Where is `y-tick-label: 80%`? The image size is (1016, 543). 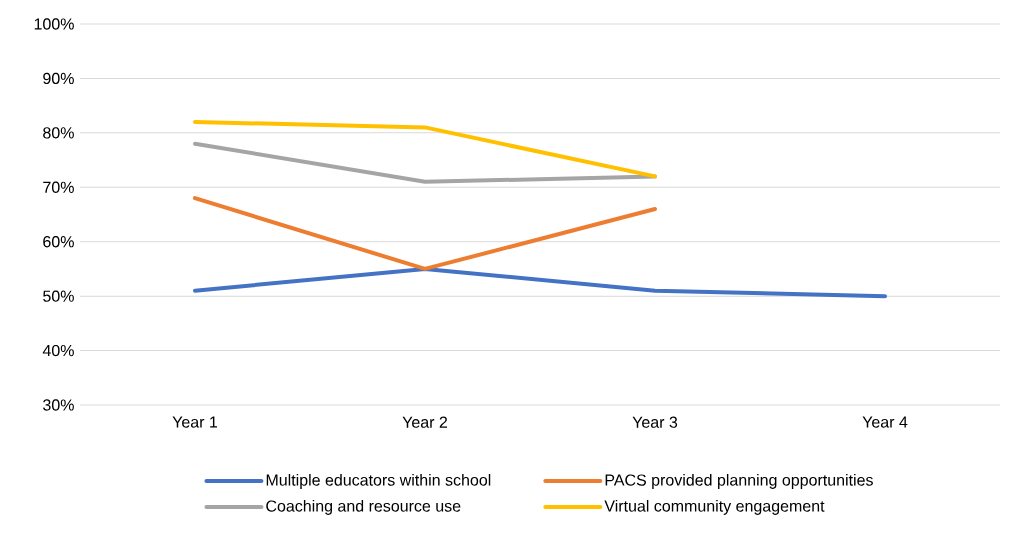
y-tick-label: 80% is located at coordinates (58, 133).